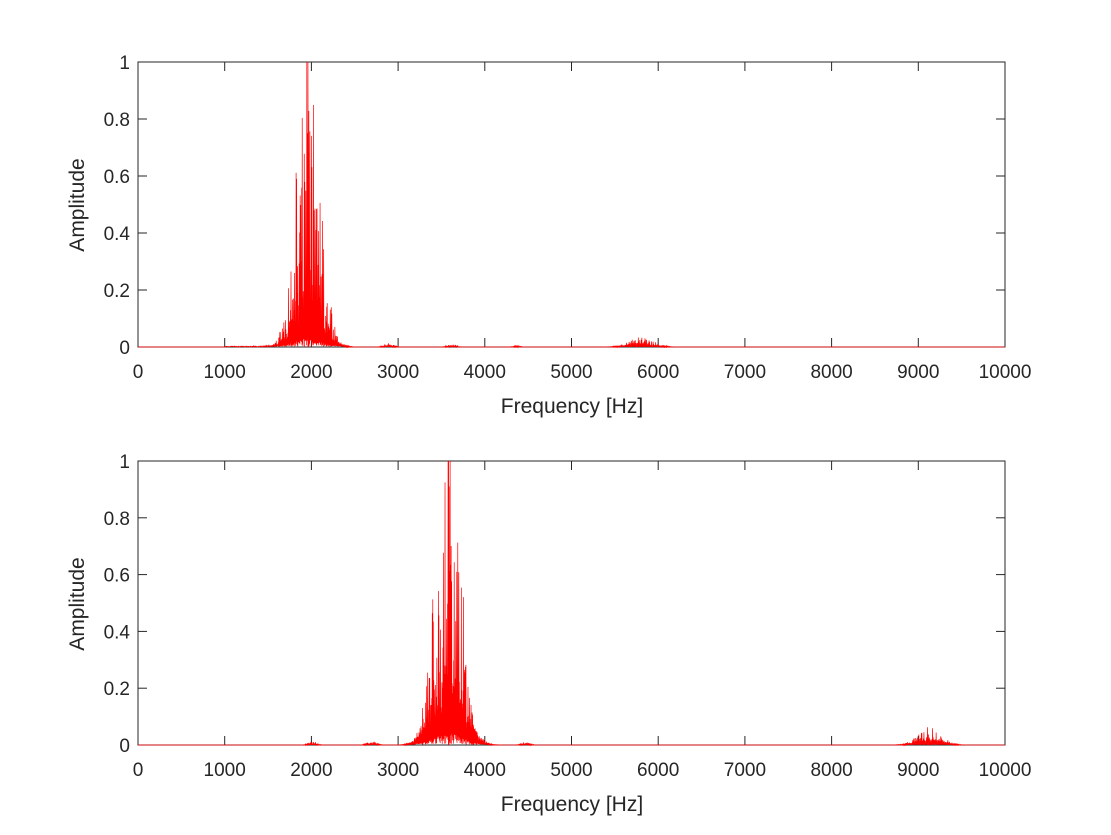 The image size is (1111, 835). Describe the element at coordinates (77, 603) in the screenshot. I see `y-axis-label-bottom: Amplitude` at that location.